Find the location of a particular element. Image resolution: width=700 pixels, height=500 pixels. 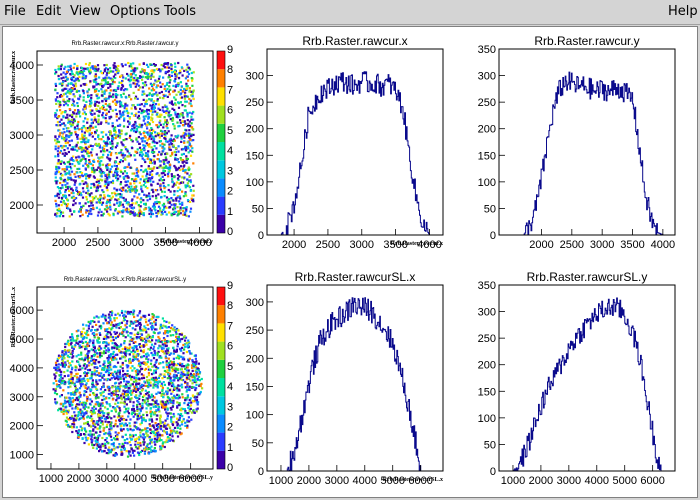

menu-tools: Tools is located at coordinates (180, 11).